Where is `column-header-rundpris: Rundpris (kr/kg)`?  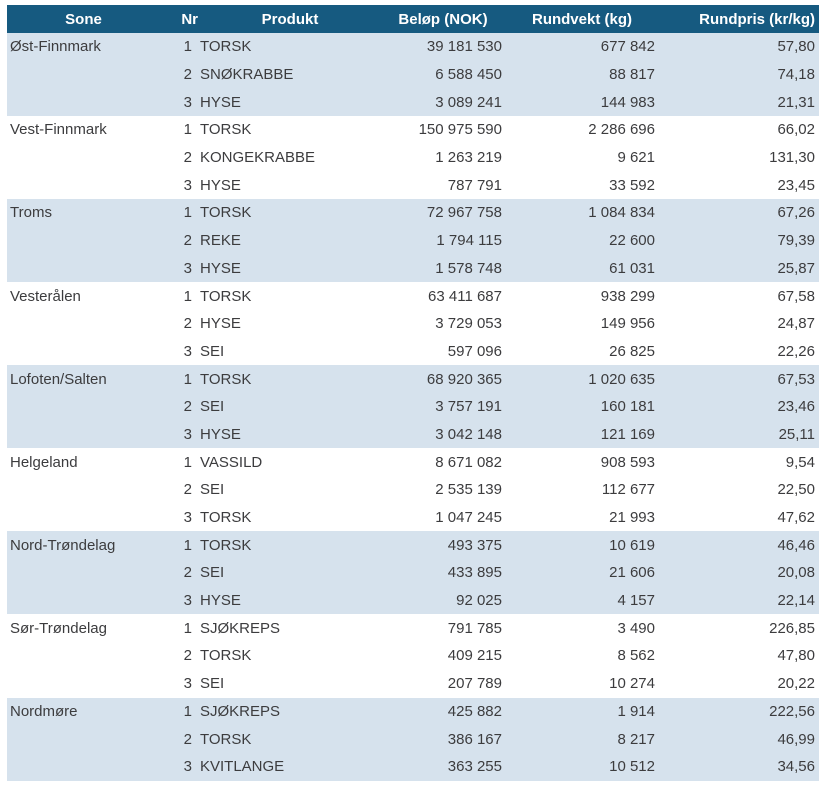
column-header-rundpris: Rundpris (kr/kg) is located at coordinates (738, 19).